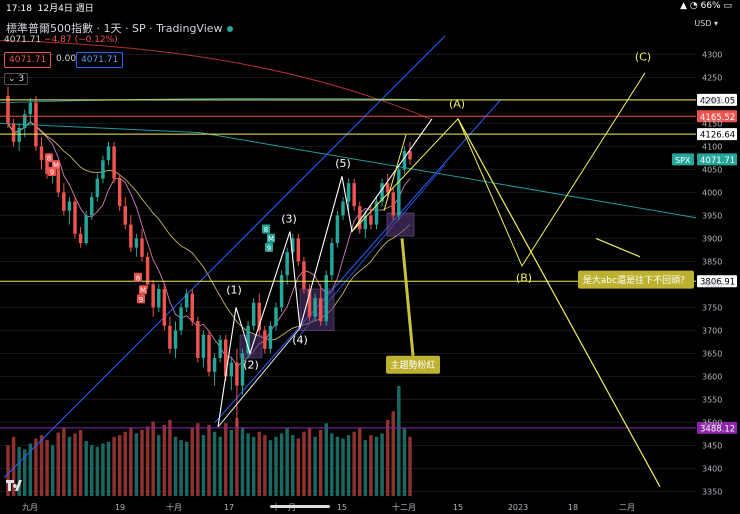 The width and height of the screenshot is (740, 514). What do you see at coordinates (100, 60) in the screenshot?
I see `buy-price-box: 4071.71` at bounding box center [100, 60].